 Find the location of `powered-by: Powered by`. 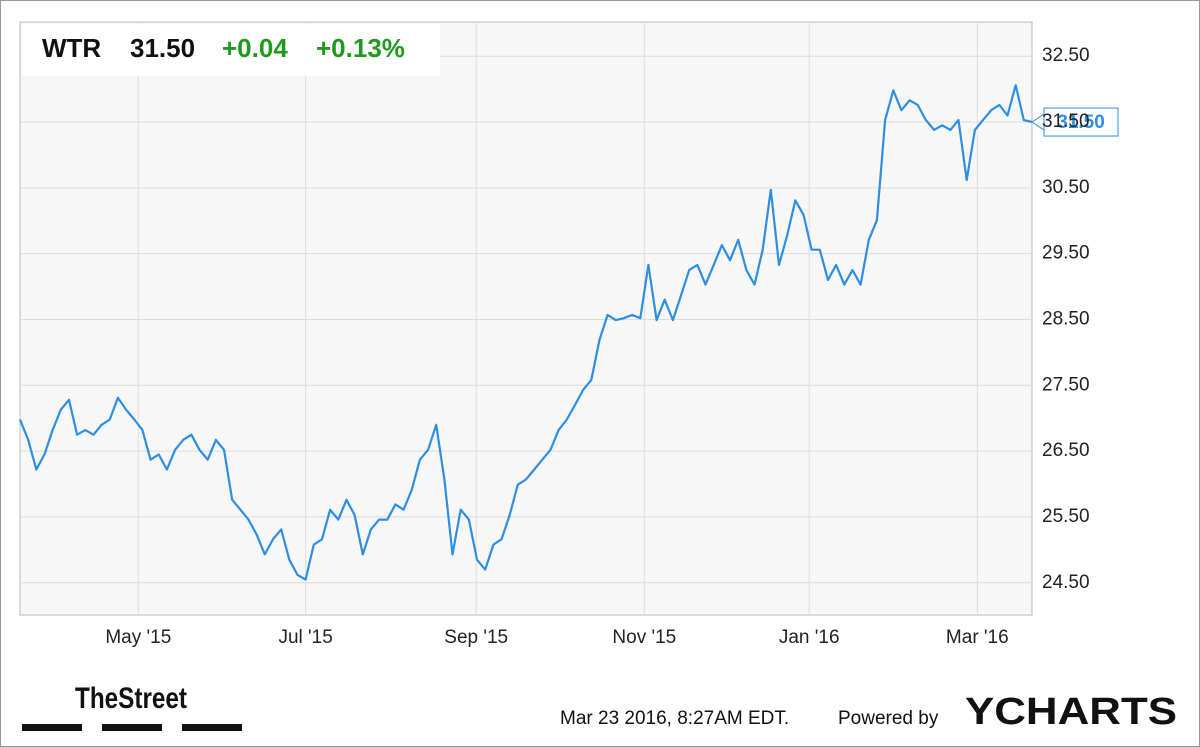

powered-by: Powered by is located at coordinates (888, 718).